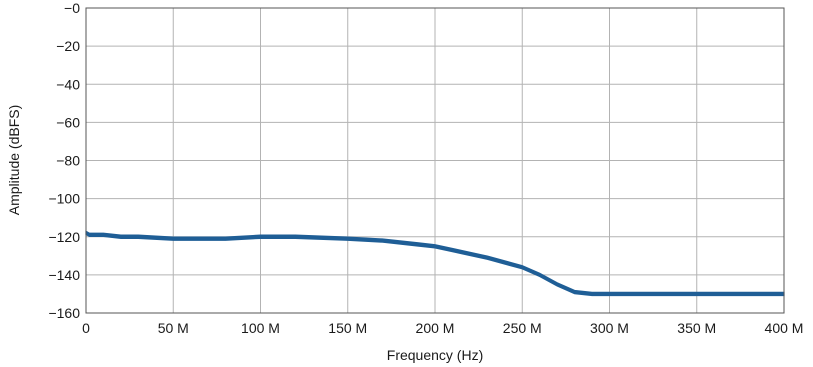 The image size is (813, 367). Describe the element at coordinates (14, 160) in the screenshot. I see `y-axis-title: Amplitude (dBFS)` at that location.